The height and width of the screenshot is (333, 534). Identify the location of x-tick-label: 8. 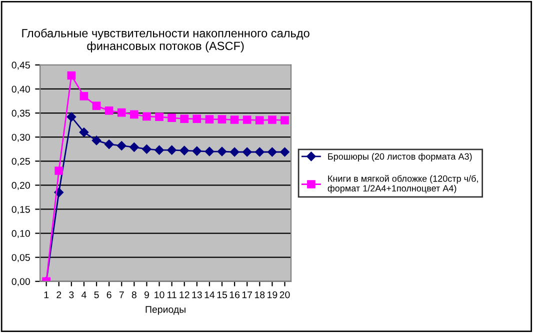
(134, 294).